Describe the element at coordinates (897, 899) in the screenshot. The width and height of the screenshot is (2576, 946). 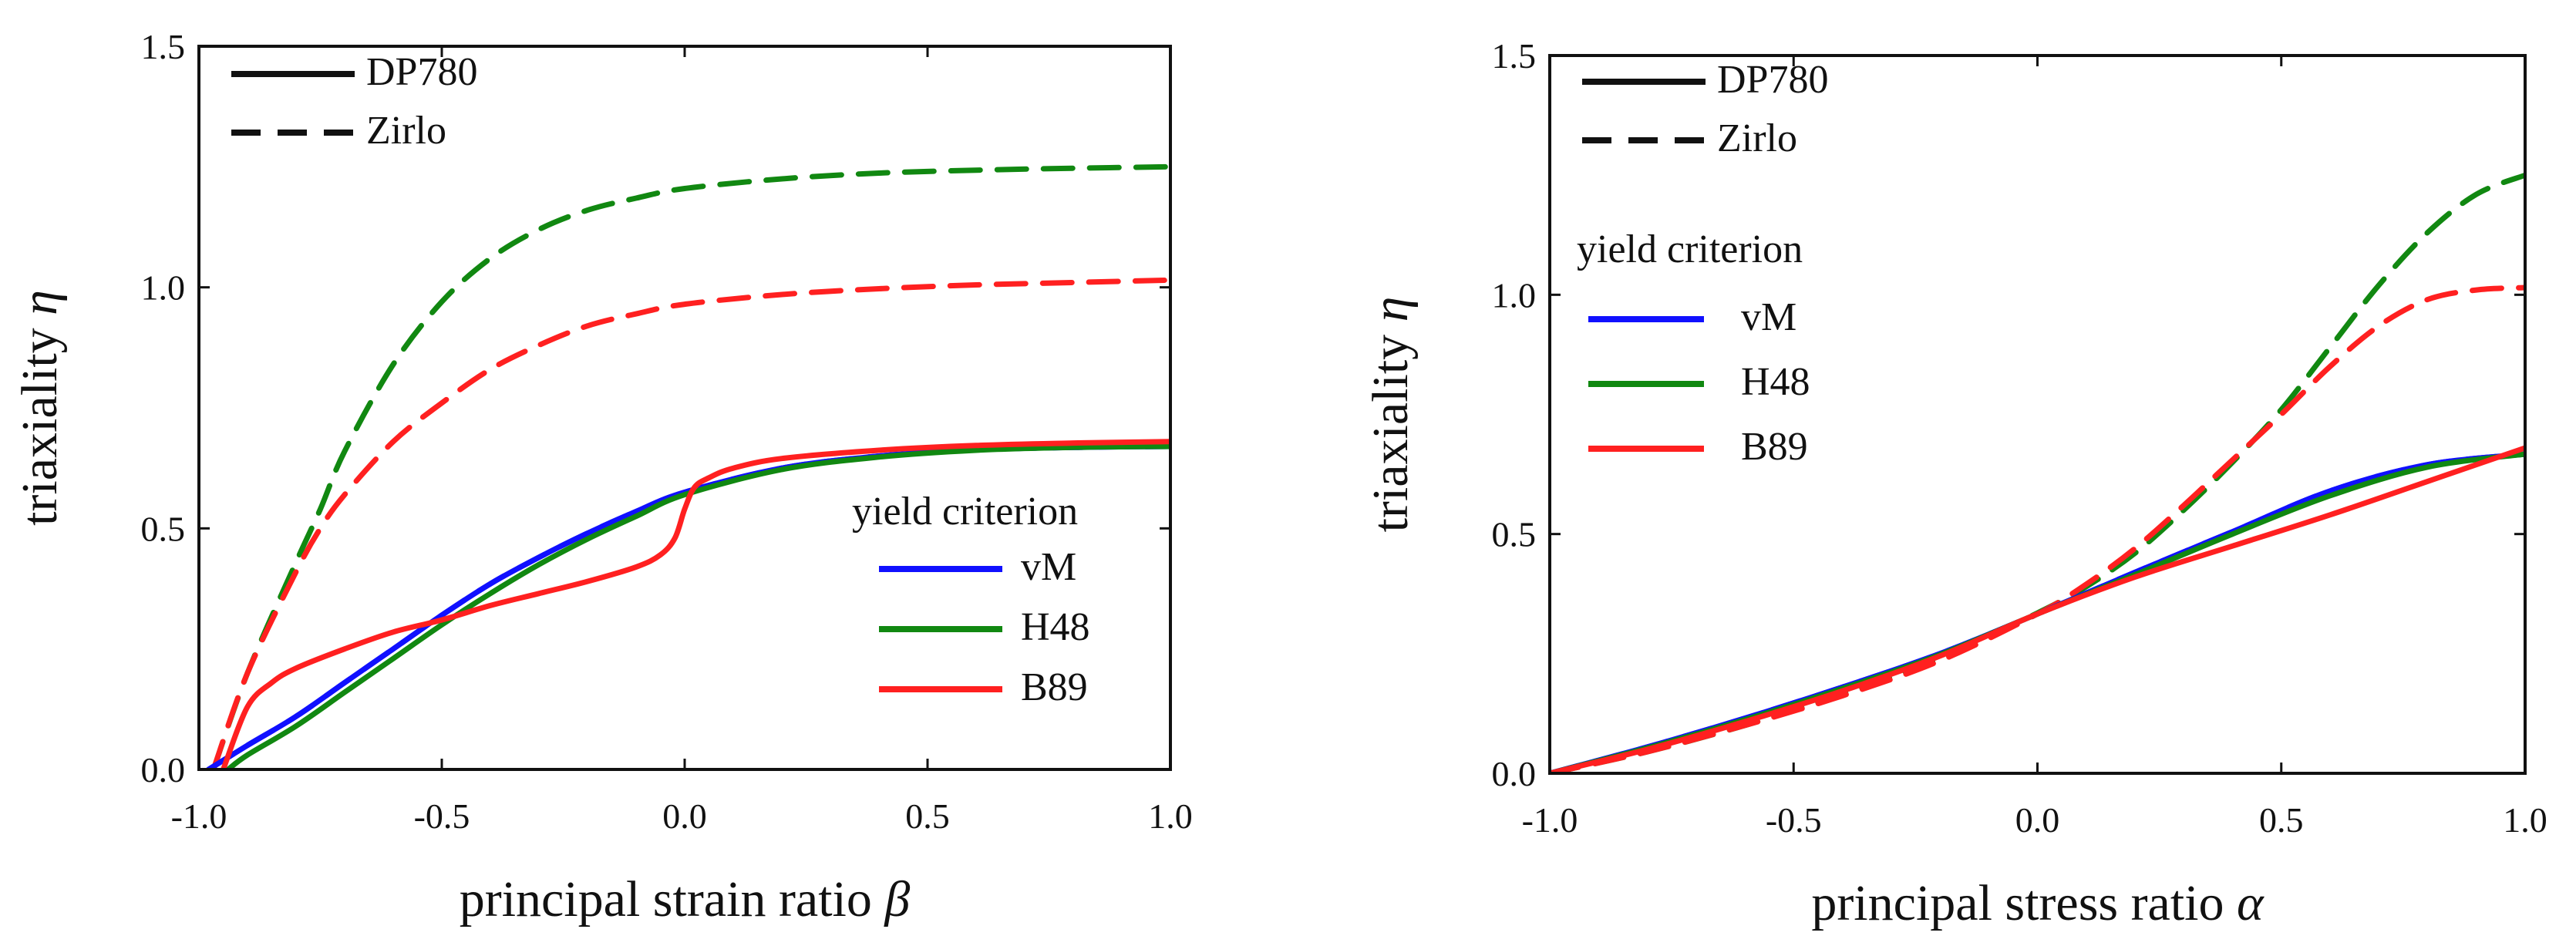
I see `x-axis-symbol: β` at that location.